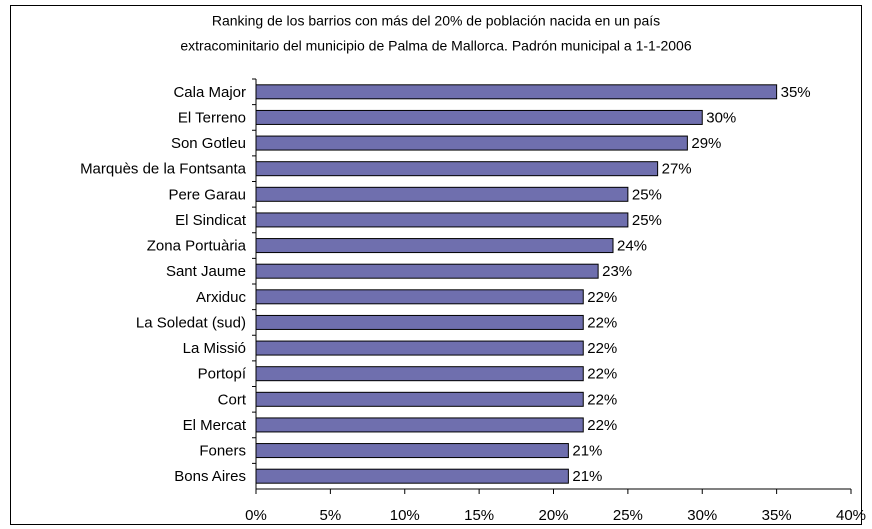 The image size is (872, 529). Describe the element at coordinates (256, 515) in the screenshot. I see `x-tick-label: 0%` at that location.